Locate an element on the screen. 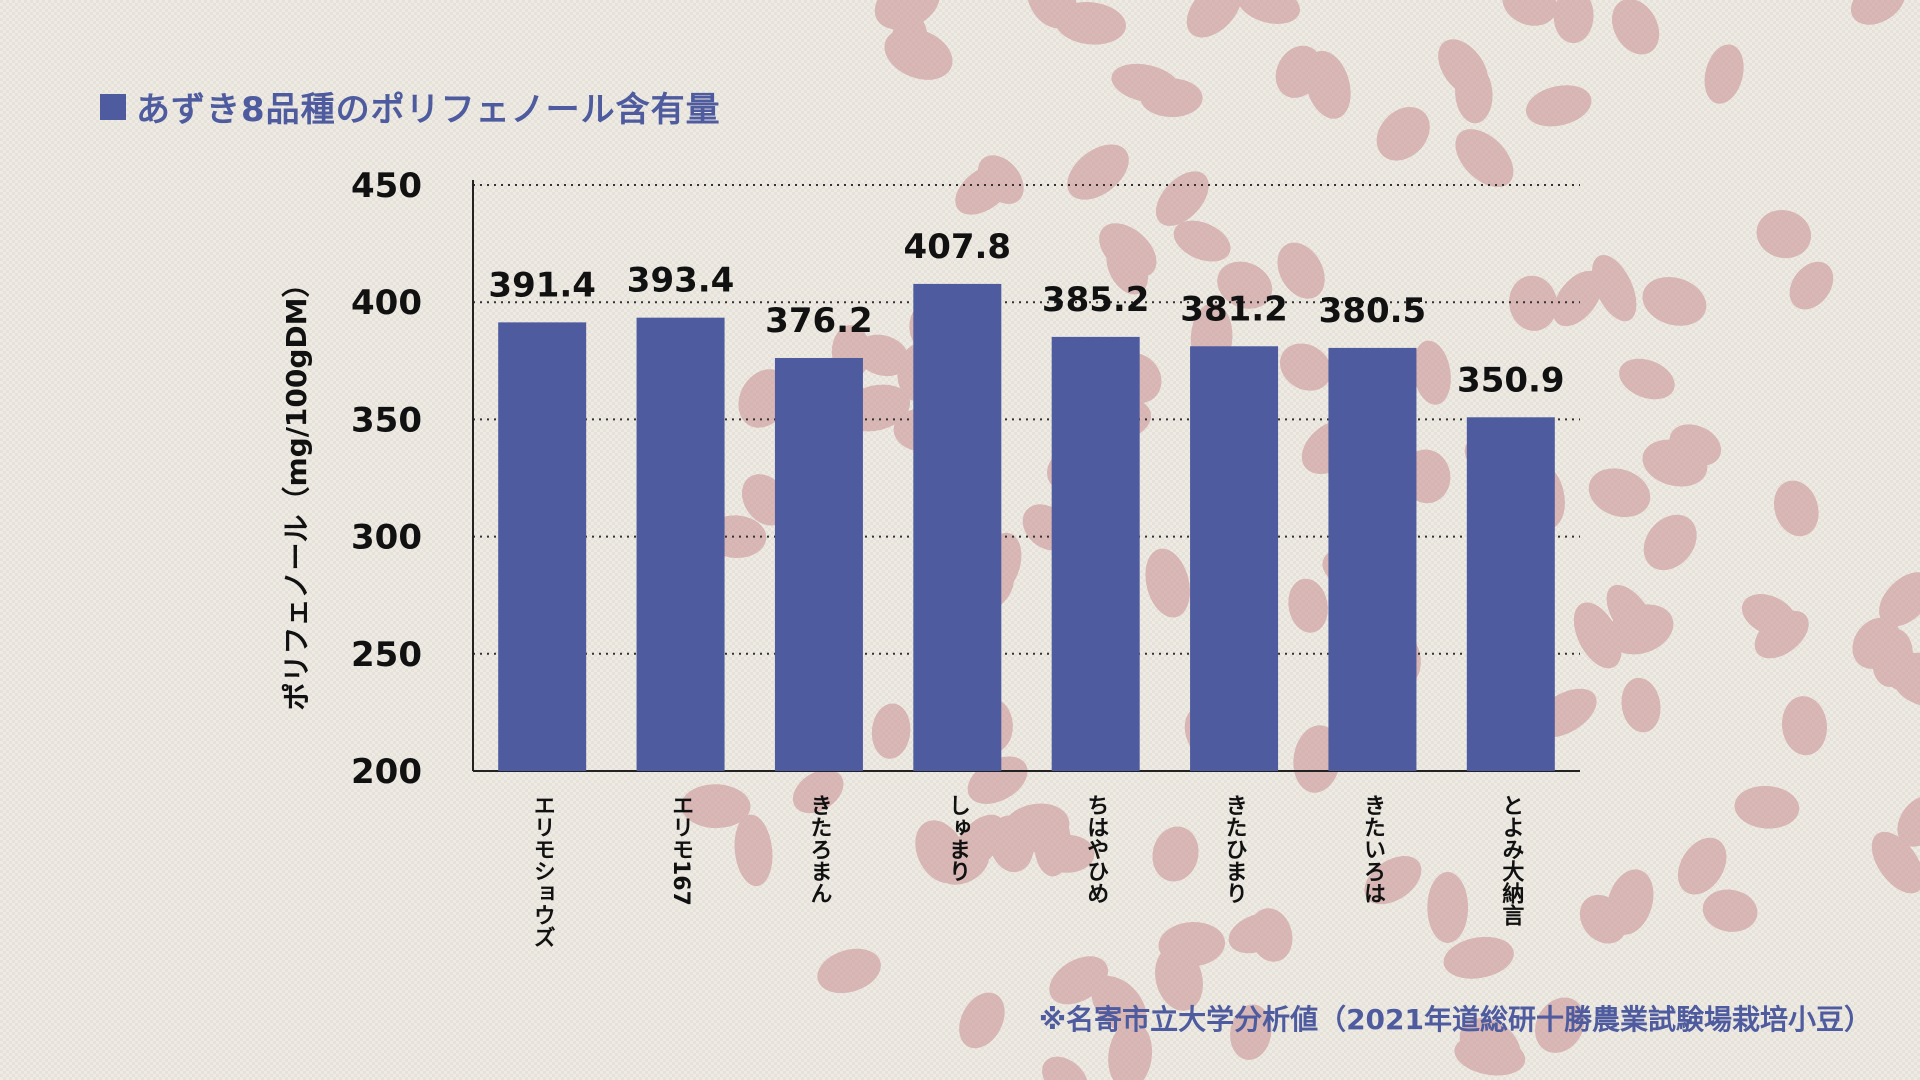 This screenshot has height=1080, width=1920. x-tick-label: ちはやひめ is located at coordinates (1096, 849).